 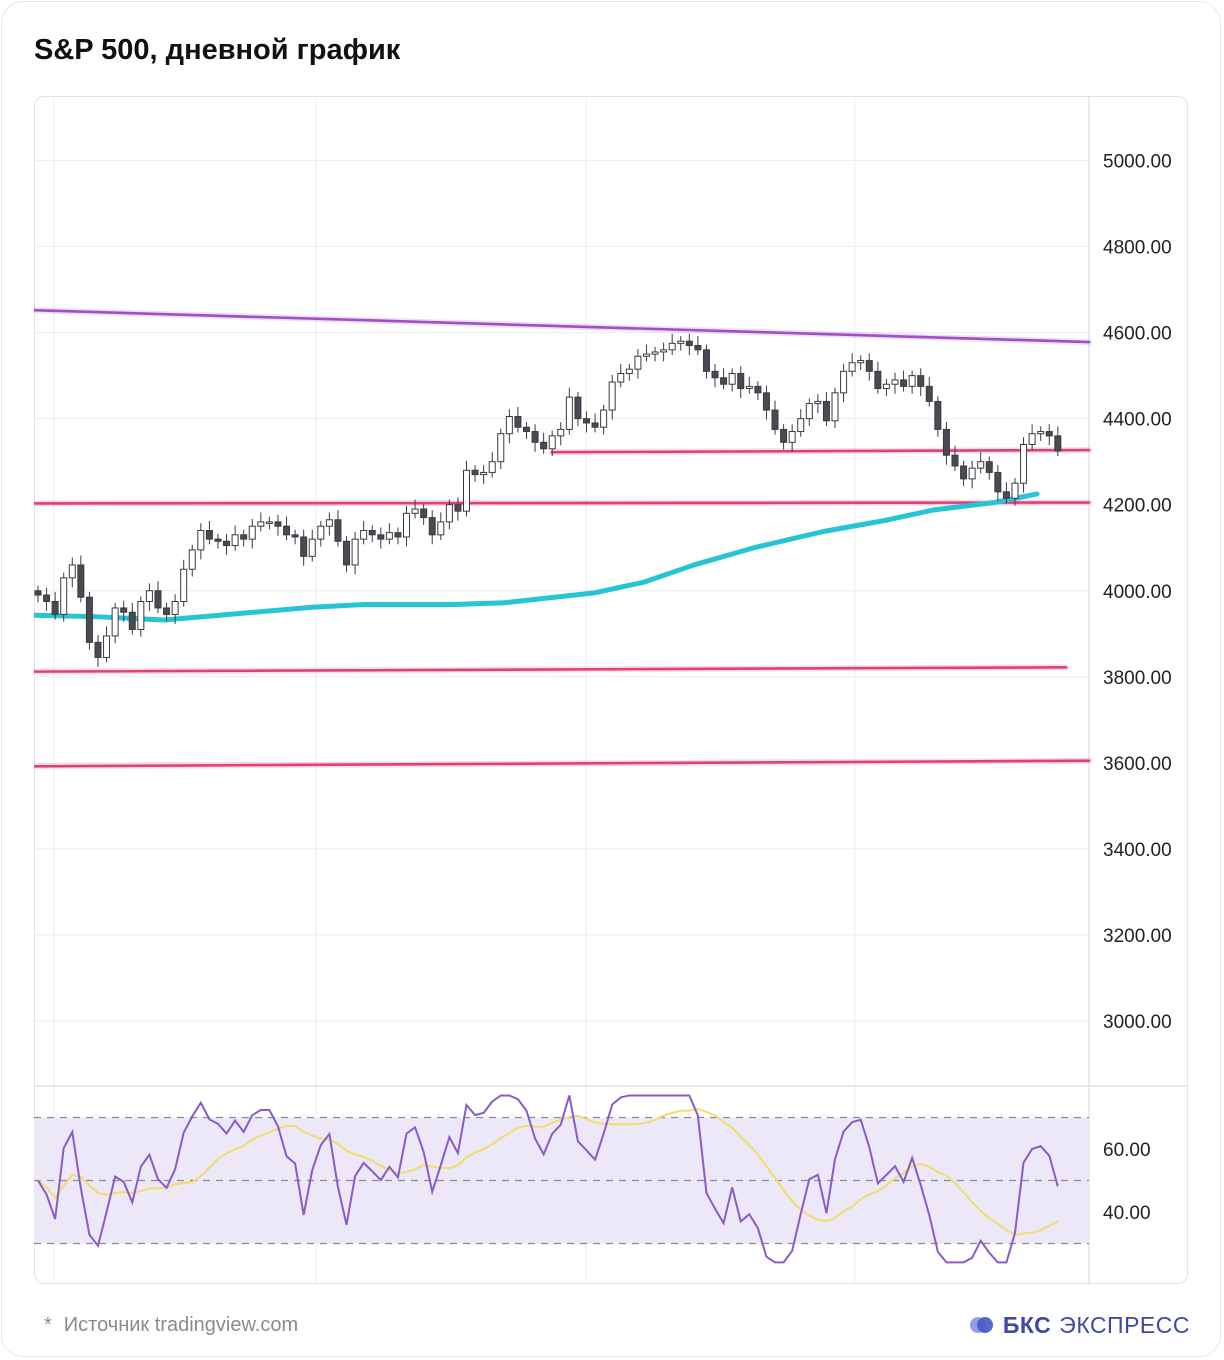 I want to click on price-tick-label: 4200.00, so click(x=1137, y=506).